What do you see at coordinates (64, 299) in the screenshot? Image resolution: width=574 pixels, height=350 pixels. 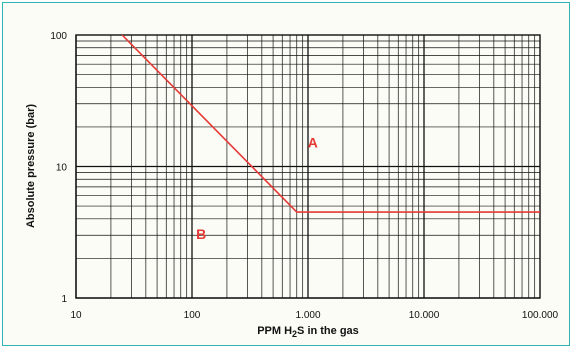 I see `y-tick-label: 1` at bounding box center [64, 299].